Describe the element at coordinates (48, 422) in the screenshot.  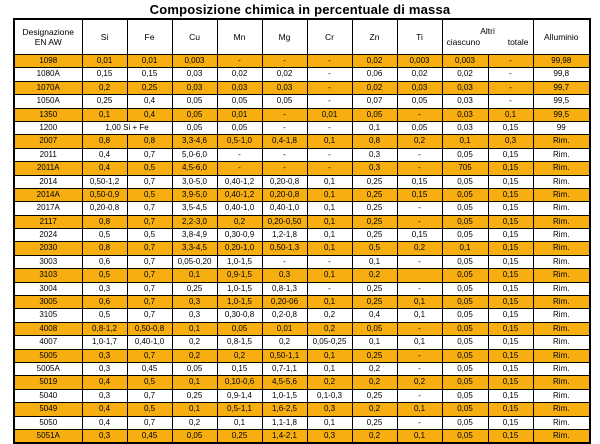
I see `designation-cell: 5050` at that location.